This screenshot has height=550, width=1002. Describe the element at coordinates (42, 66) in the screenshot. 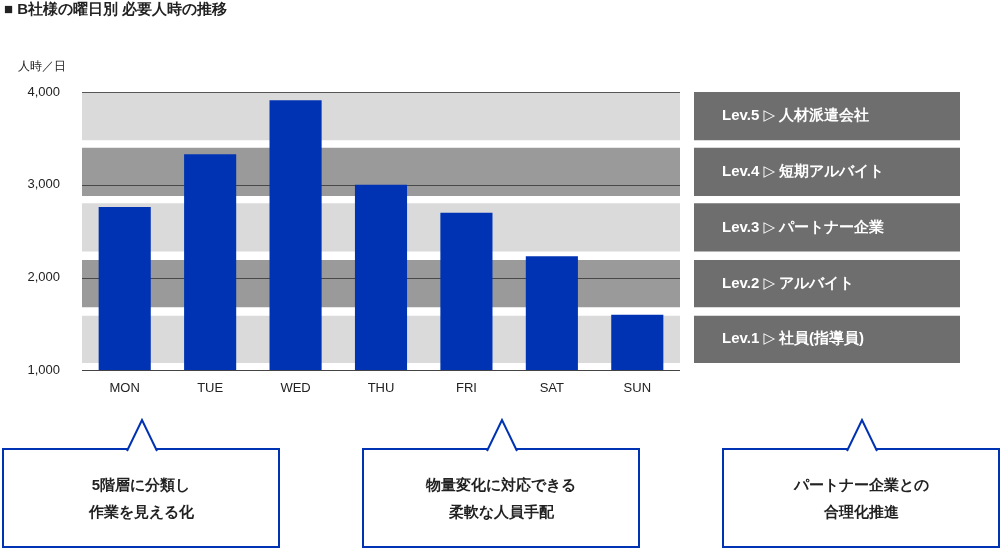

I see `y-axis-title: 人時／日` at that location.